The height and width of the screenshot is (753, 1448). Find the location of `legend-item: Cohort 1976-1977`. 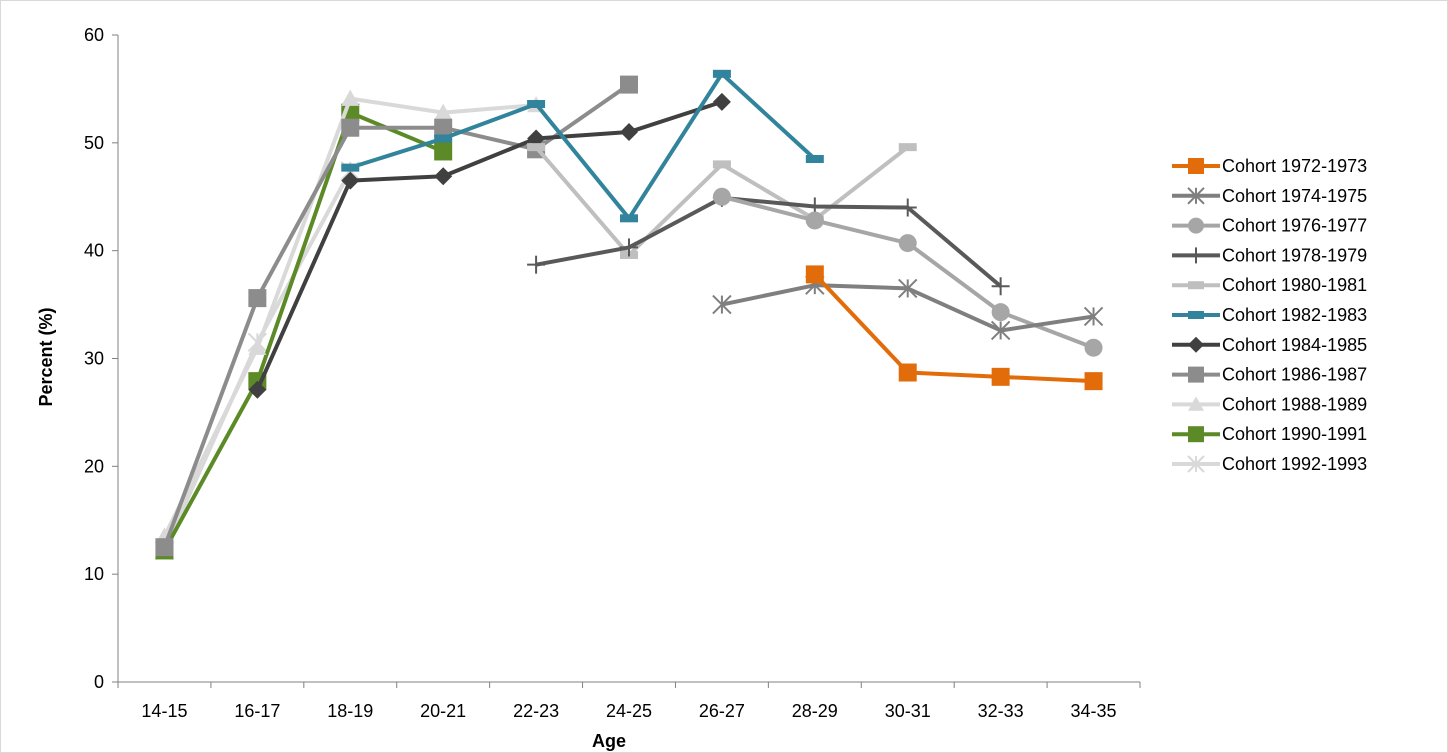

legend-item: Cohort 1976-1977 is located at coordinates (1269, 226).